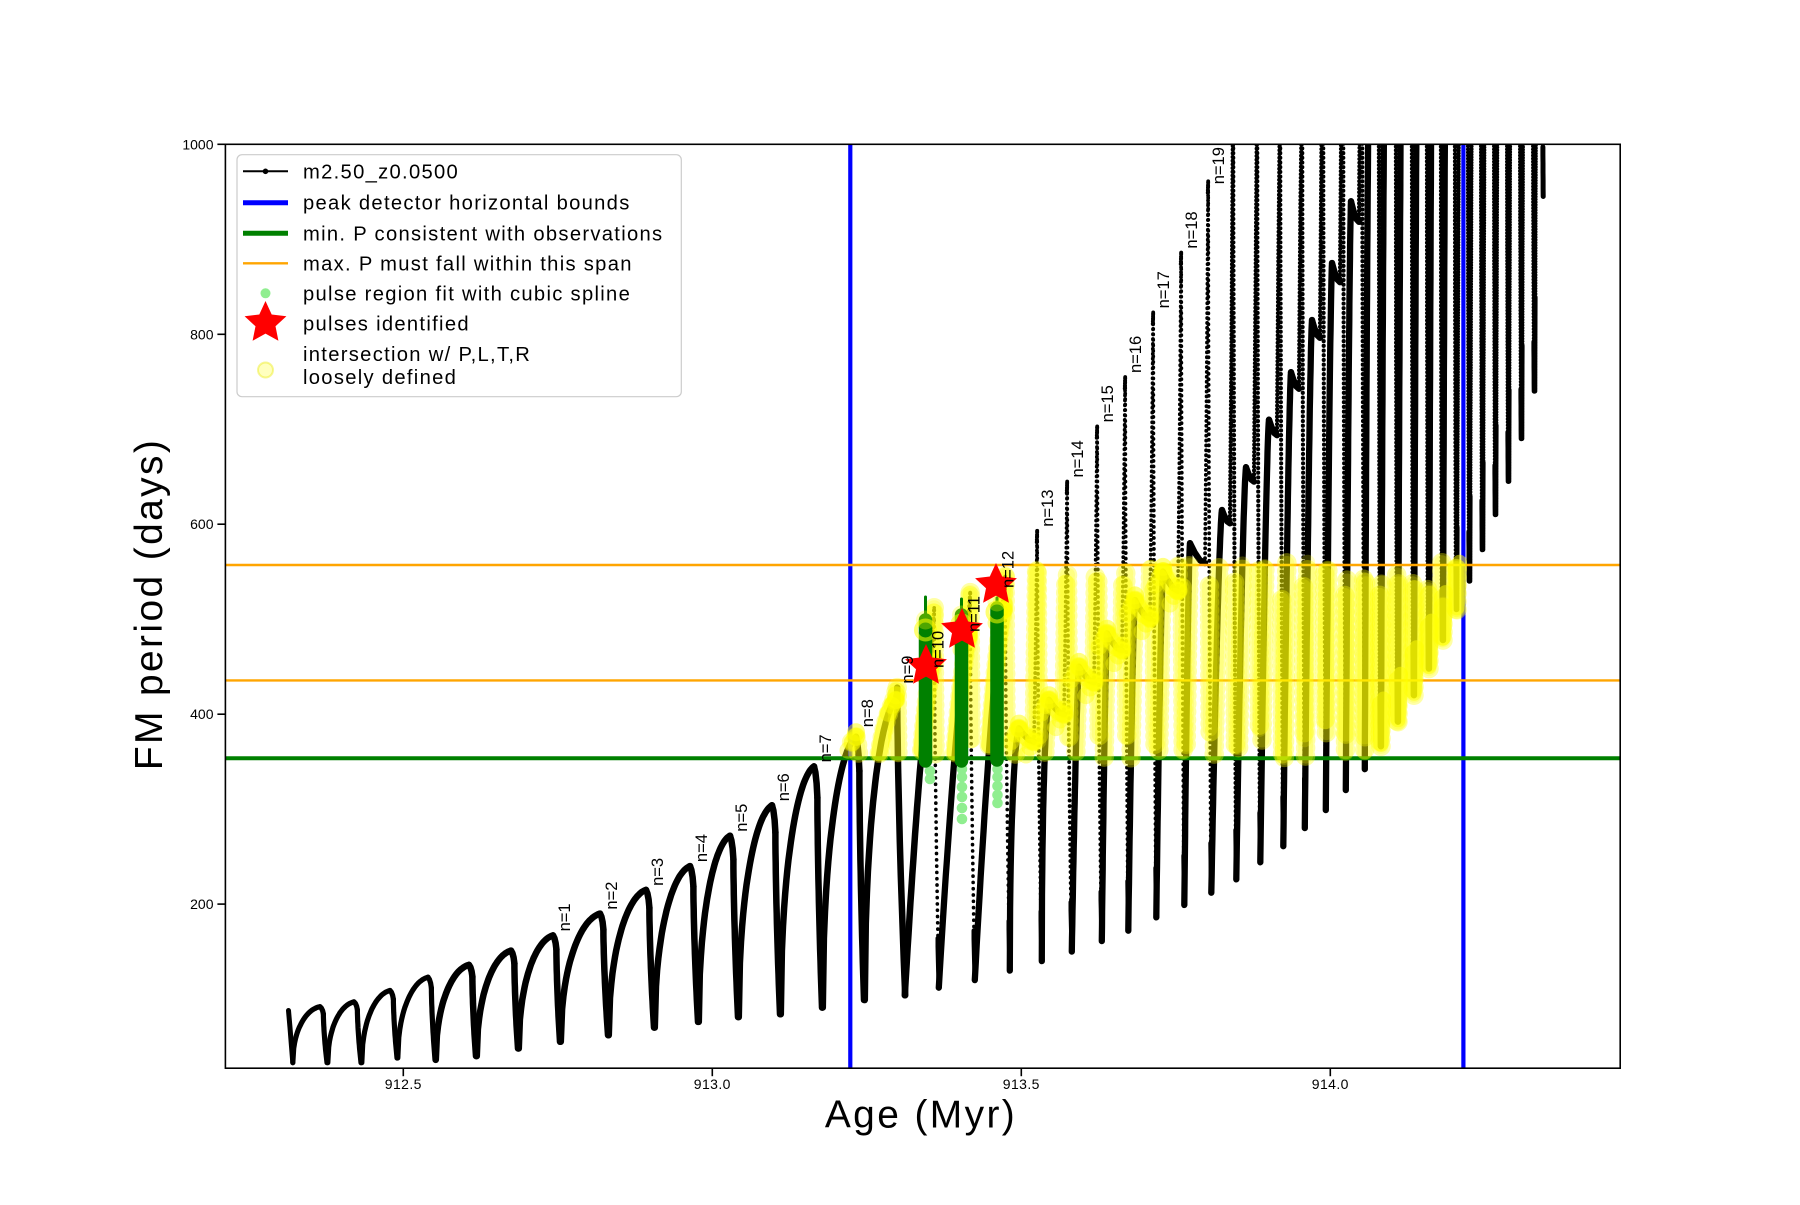  What do you see at coordinates (417, 355) in the screenshot?
I see `svg-text: intersection w/ P,L,T,R` at bounding box center [417, 355].